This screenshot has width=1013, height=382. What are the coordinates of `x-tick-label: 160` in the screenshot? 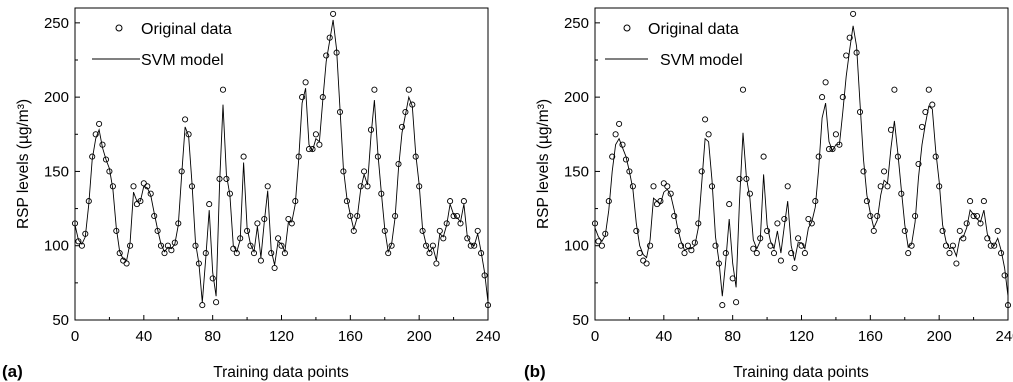 It's located at (870, 336).